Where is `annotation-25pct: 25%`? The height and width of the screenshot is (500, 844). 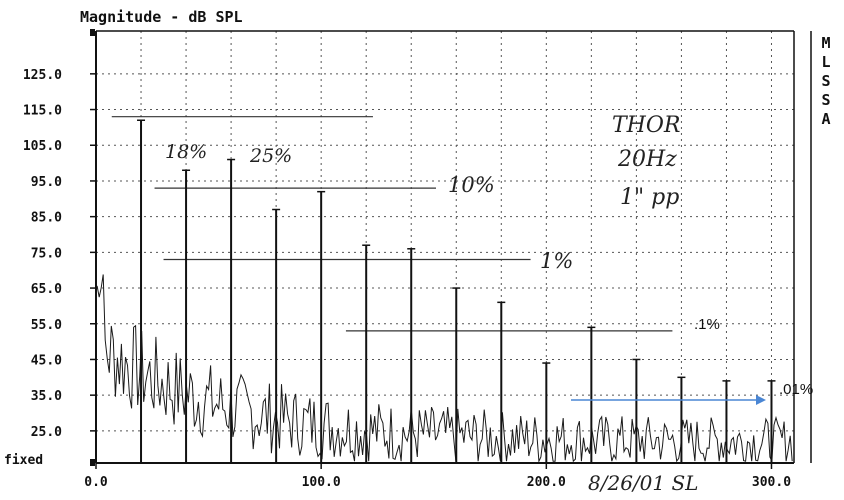
annotation-25pct: 25% is located at coordinates (270, 156).